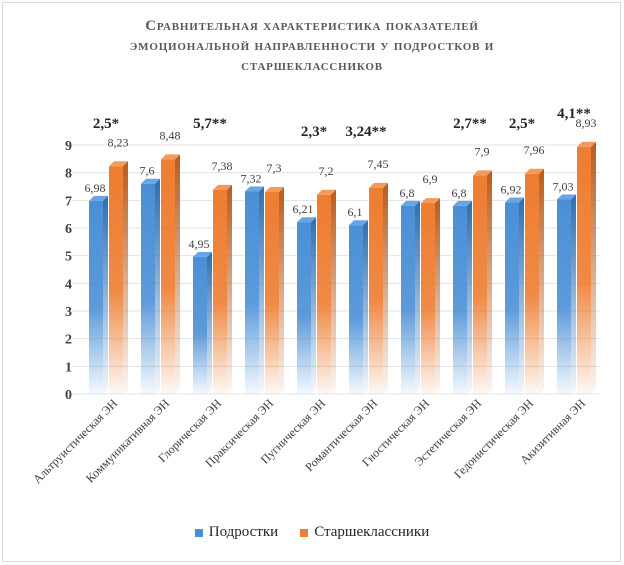 This screenshot has width=624, height=565. Describe the element at coordinates (312, 26) in the screenshot. I see `chart-title-line-1: Сравнительная характеристика показателей` at that location.